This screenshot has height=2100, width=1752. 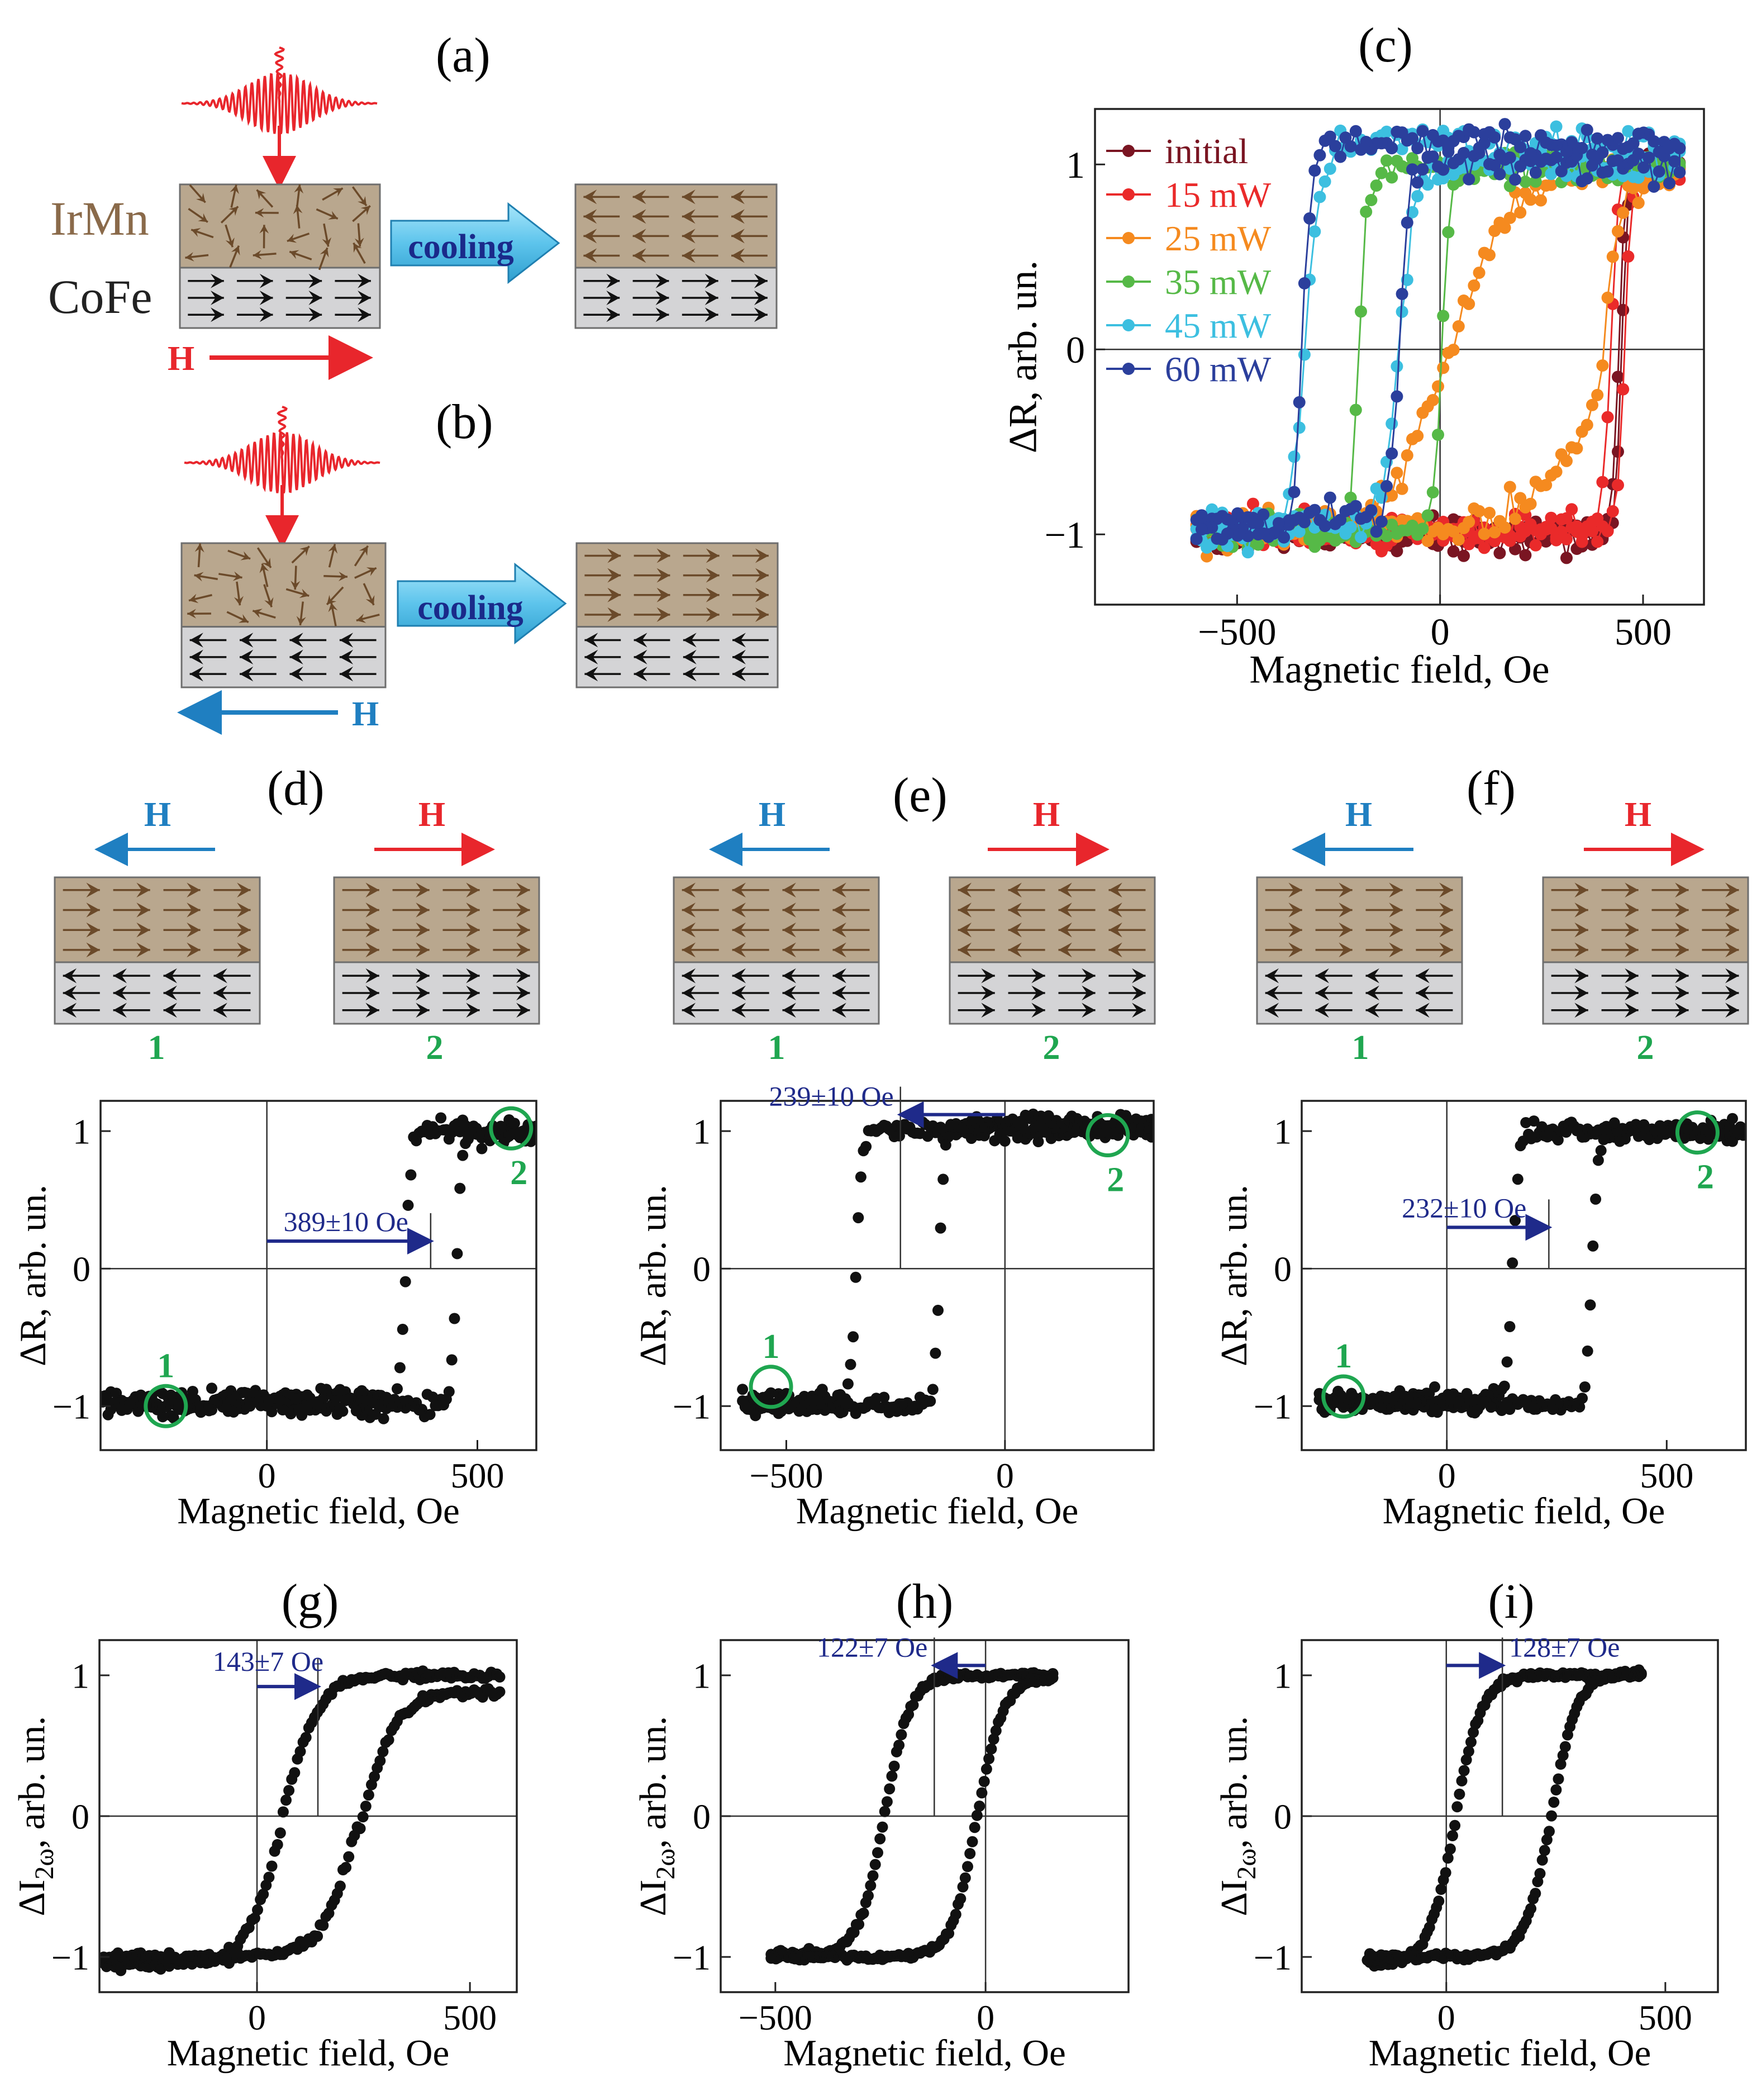 What do you see at coordinates (80, 1675) in the screenshot?
I see `y-tick-label: 1` at bounding box center [80, 1675].